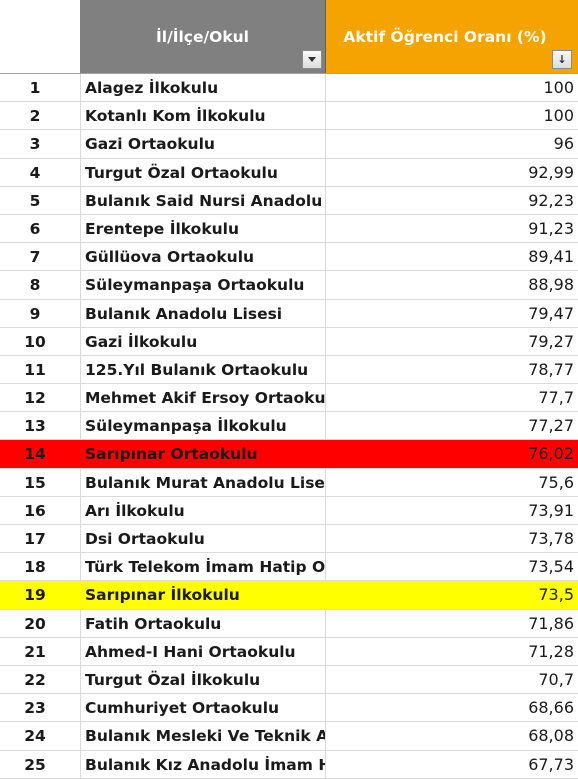 The height and width of the screenshot is (779, 578). I want to click on row-number: 5, so click(35, 200).